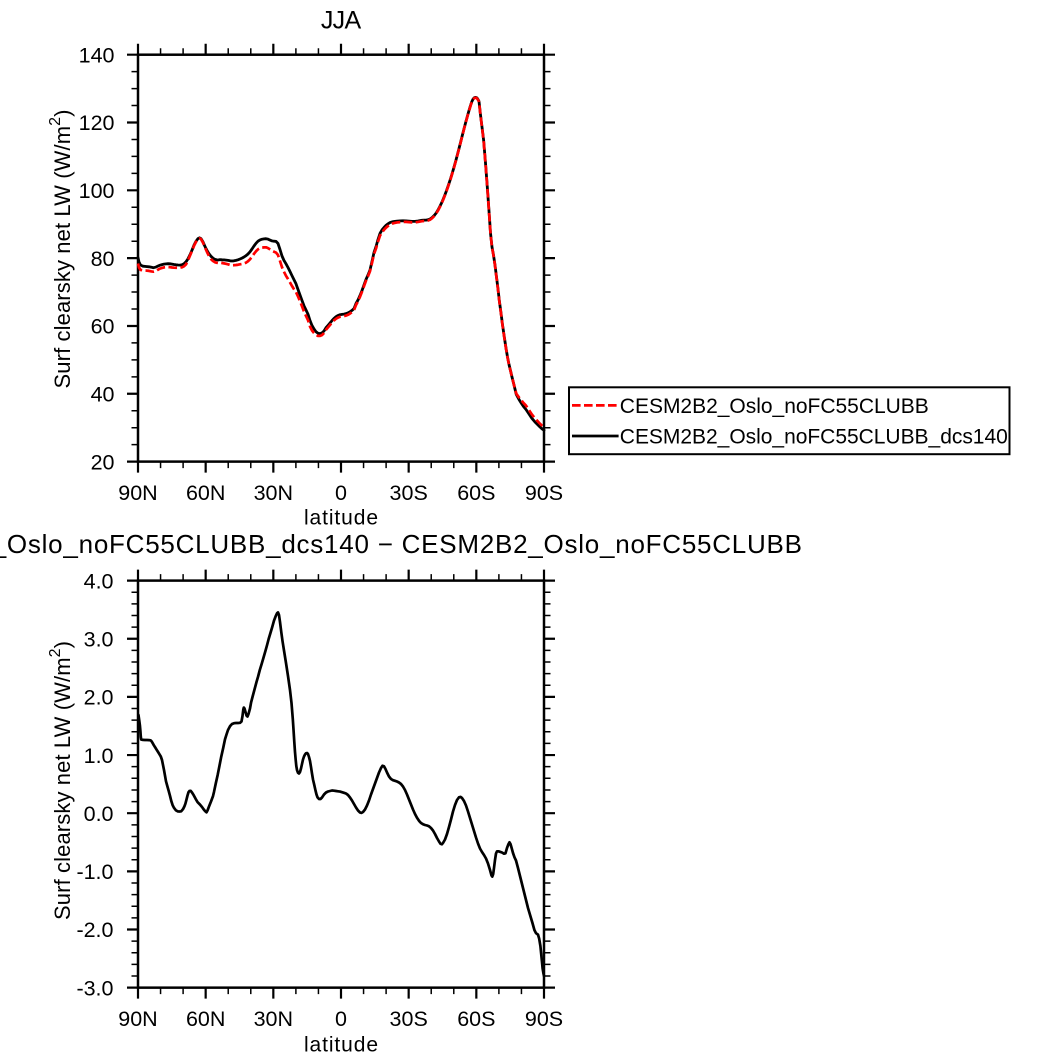  Describe the element at coordinates (97, 55) in the screenshot. I see `svg-text: 140` at that location.